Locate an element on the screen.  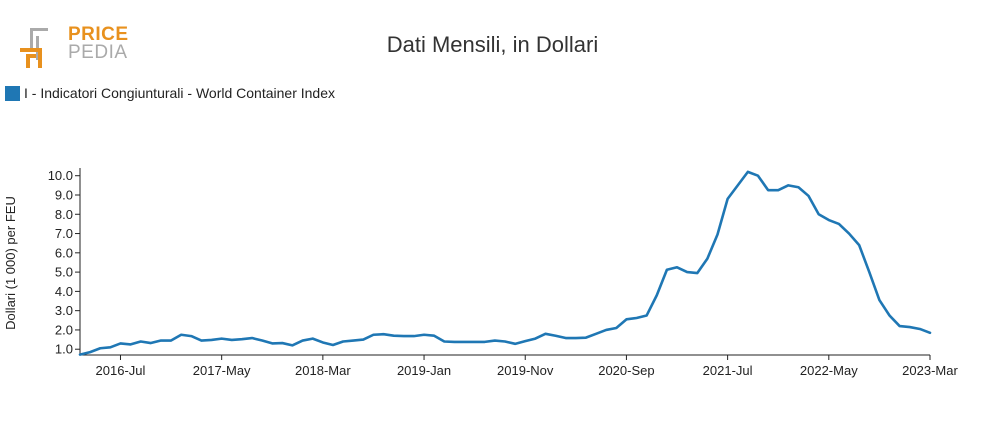
x-tick-label: 2018-Mar is located at coordinates (323, 370).